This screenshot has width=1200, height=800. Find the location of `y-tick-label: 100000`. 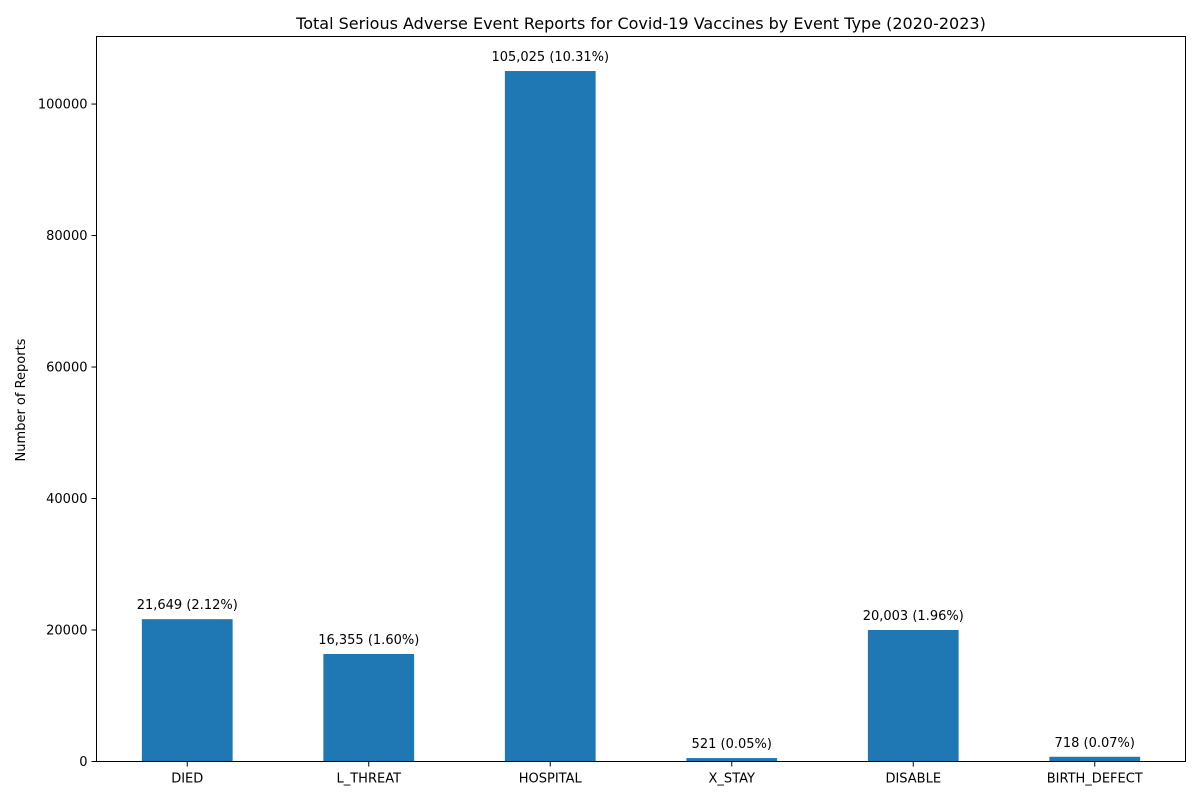

y-tick-label: 100000 is located at coordinates (63, 105).